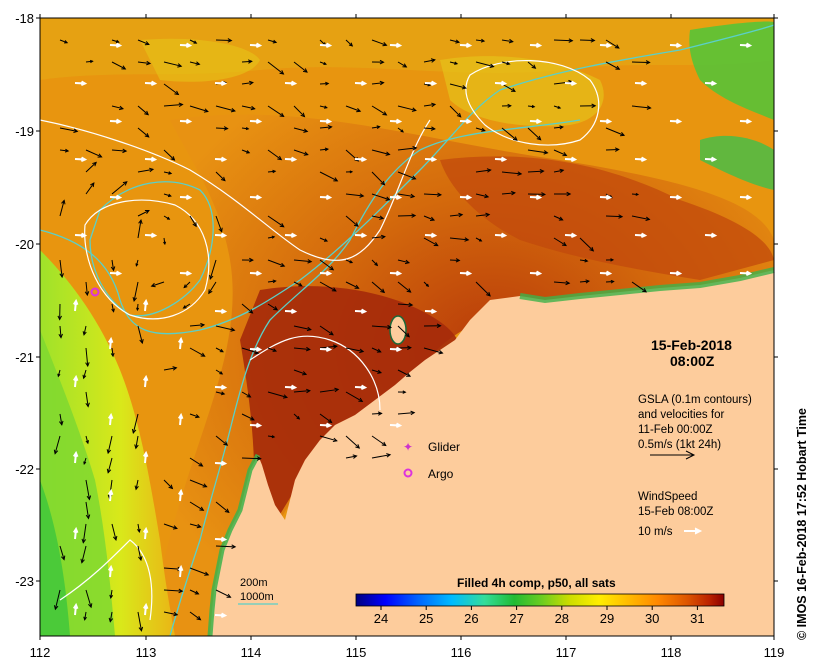 The height and width of the screenshot is (672, 818). What do you see at coordinates (24, 357) in the screenshot?
I see `lat-tick-label: -21` at bounding box center [24, 357].